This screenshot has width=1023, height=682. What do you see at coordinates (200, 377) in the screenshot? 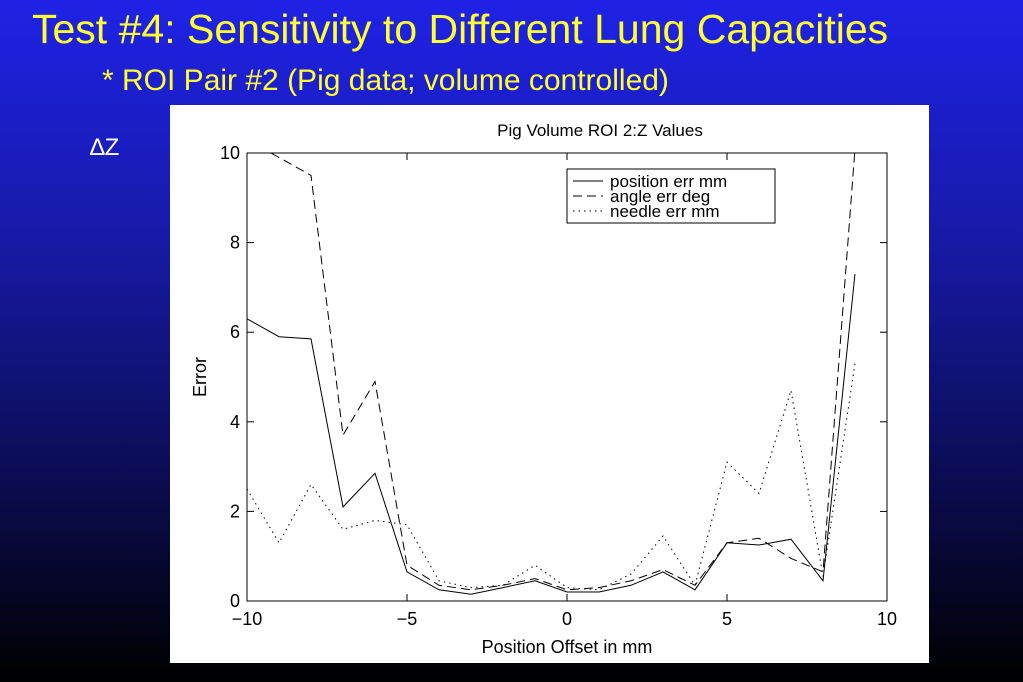
I see `y-axis-label: Error` at bounding box center [200, 377].